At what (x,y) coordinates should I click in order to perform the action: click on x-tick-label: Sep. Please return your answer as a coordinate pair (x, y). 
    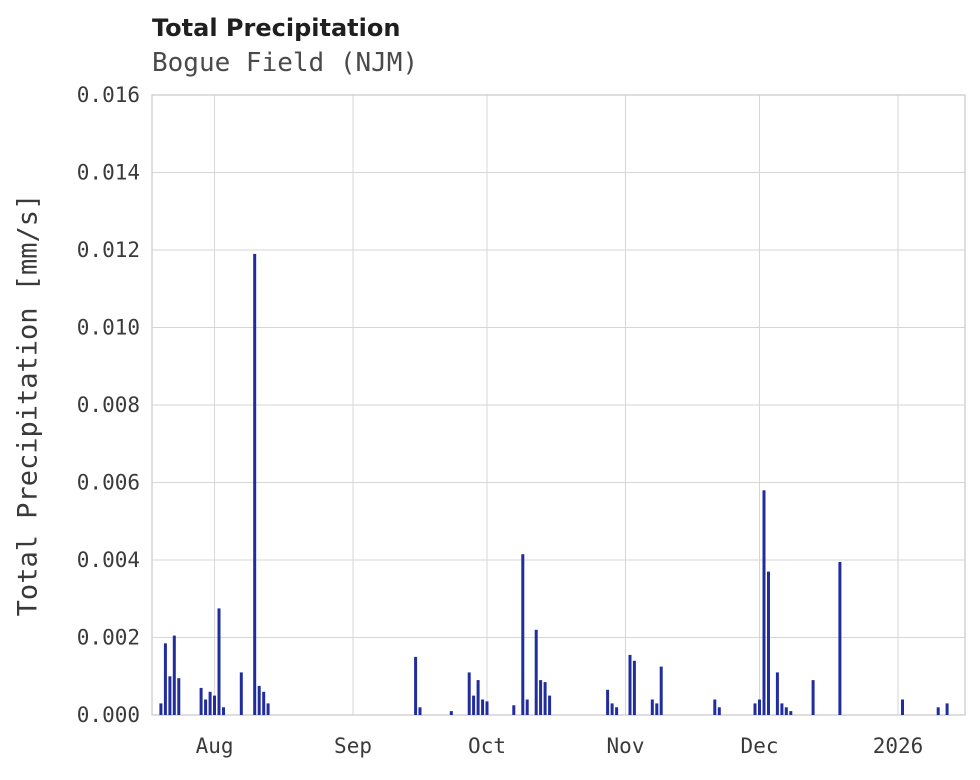
    Looking at the image, I should click on (353, 746).